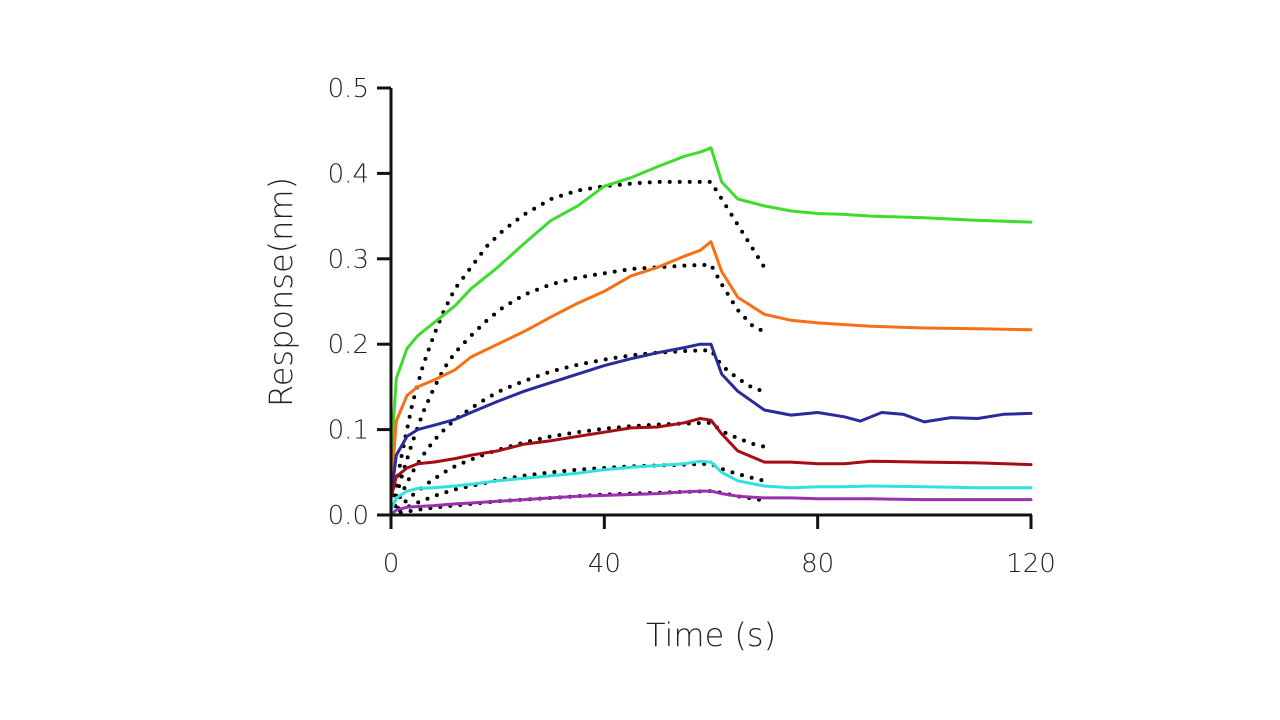 The width and height of the screenshot is (1280, 720). I want to click on x-tick-label: 40, so click(604, 564).